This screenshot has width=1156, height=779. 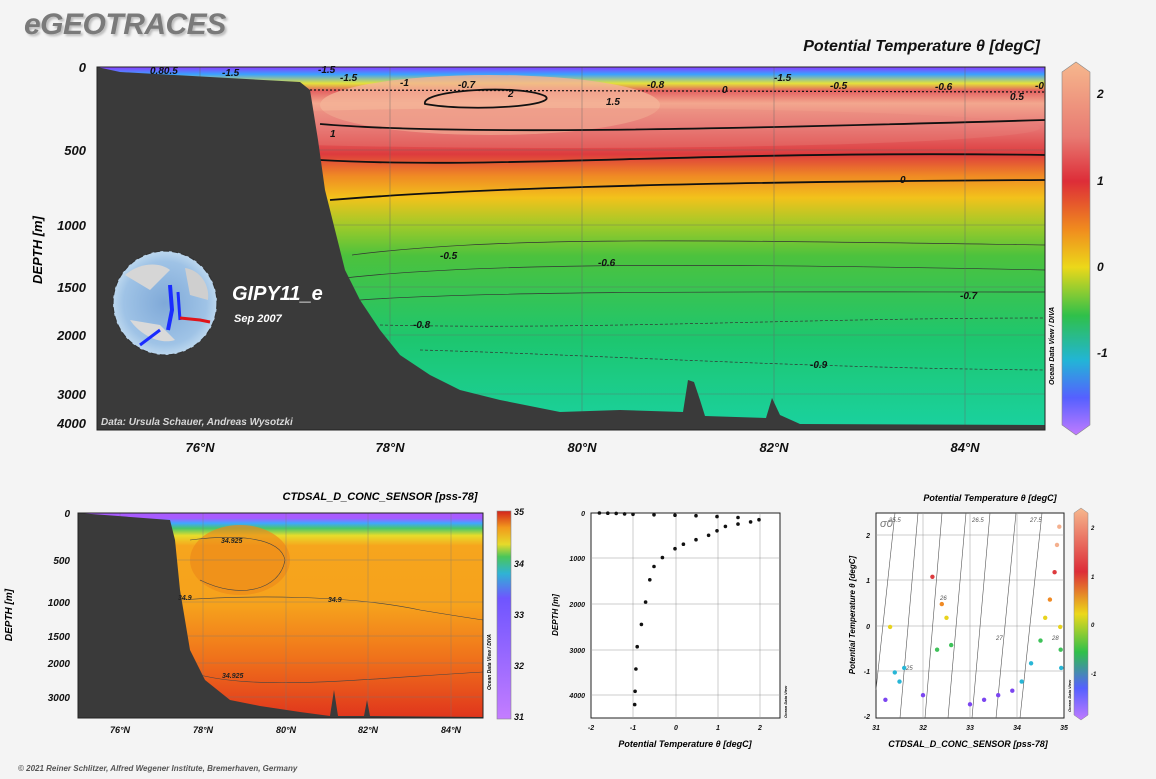 I want to click on profile-y-axis-label: DEPTH [m], so click(x=555, y=615).